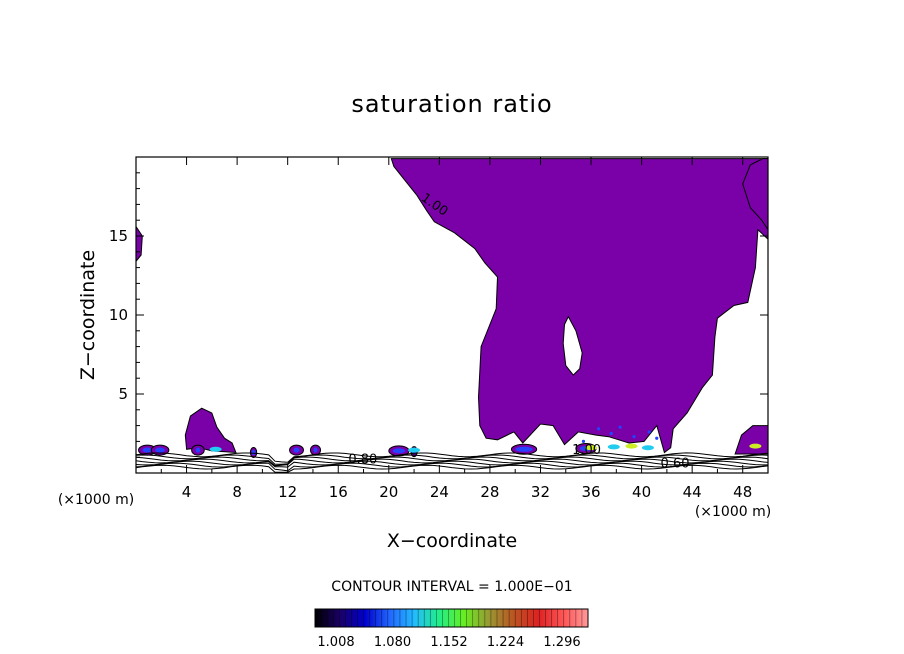 This screenshot has height=654, width=904. I want to click on x-tick-label: 8, so click(237, 492).